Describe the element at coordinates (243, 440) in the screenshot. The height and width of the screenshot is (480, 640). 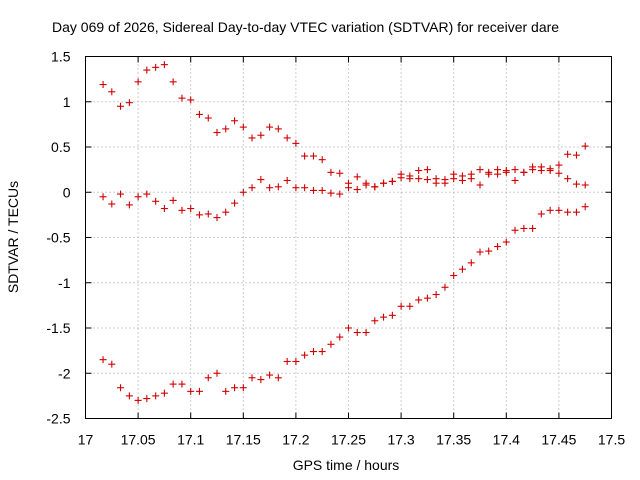
I see `x-tick-label: 17.15` at that location.